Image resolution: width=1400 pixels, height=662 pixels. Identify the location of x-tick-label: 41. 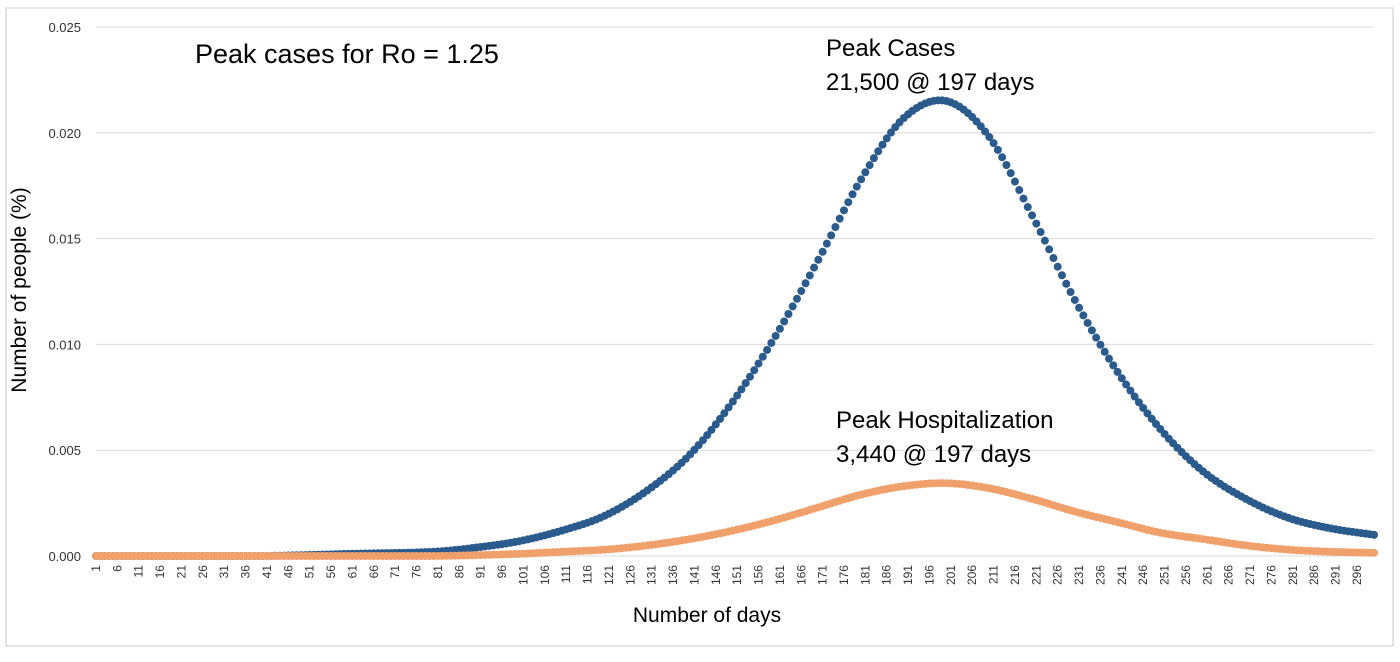
(267, 572).